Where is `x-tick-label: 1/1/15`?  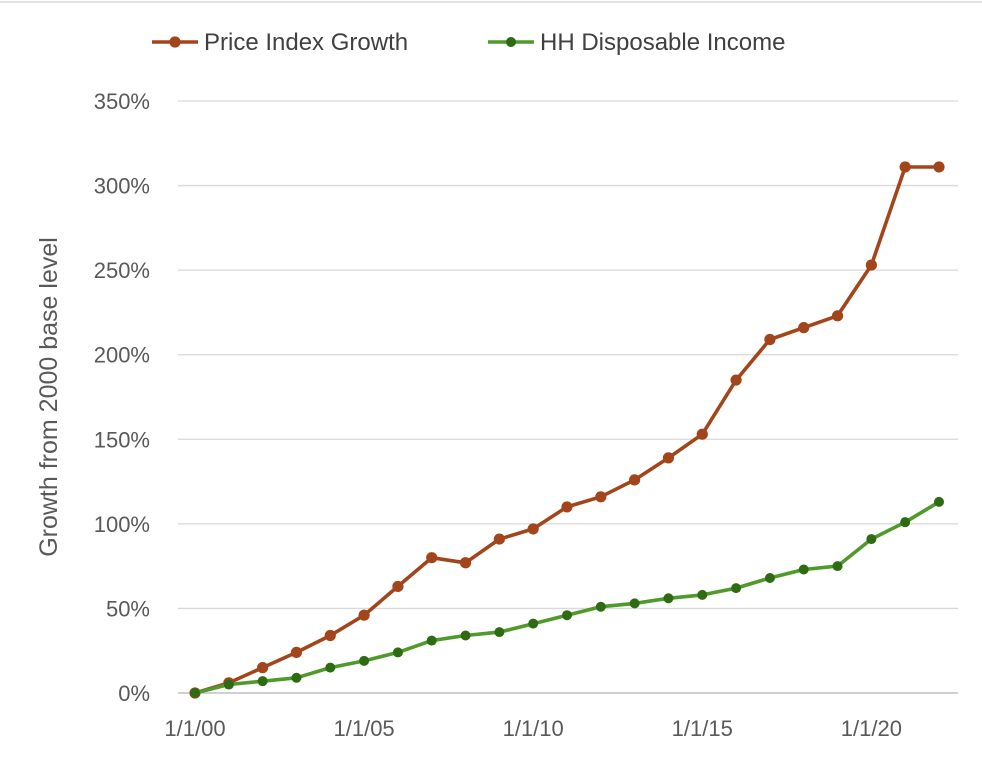
x-tick-label: 1/1/15 is located at coordinates (702, 728).